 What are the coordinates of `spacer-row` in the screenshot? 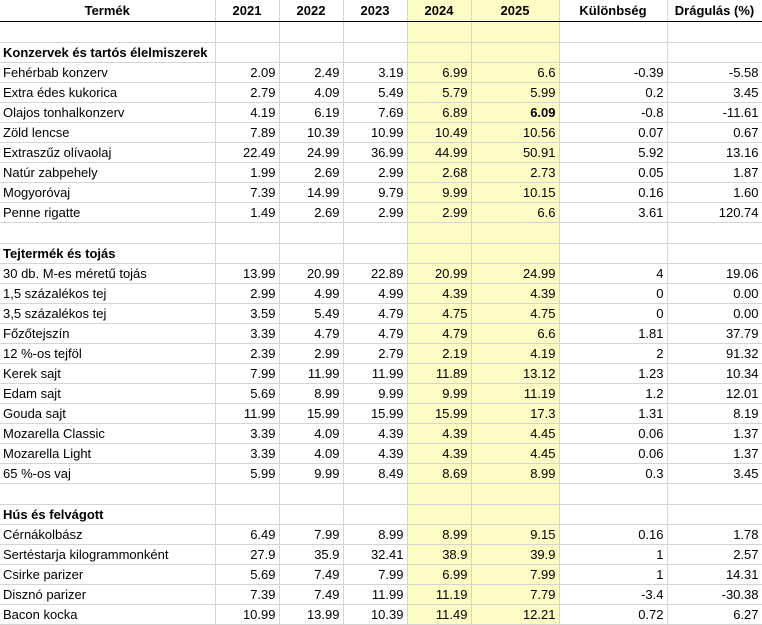 It's located at (381, 494).